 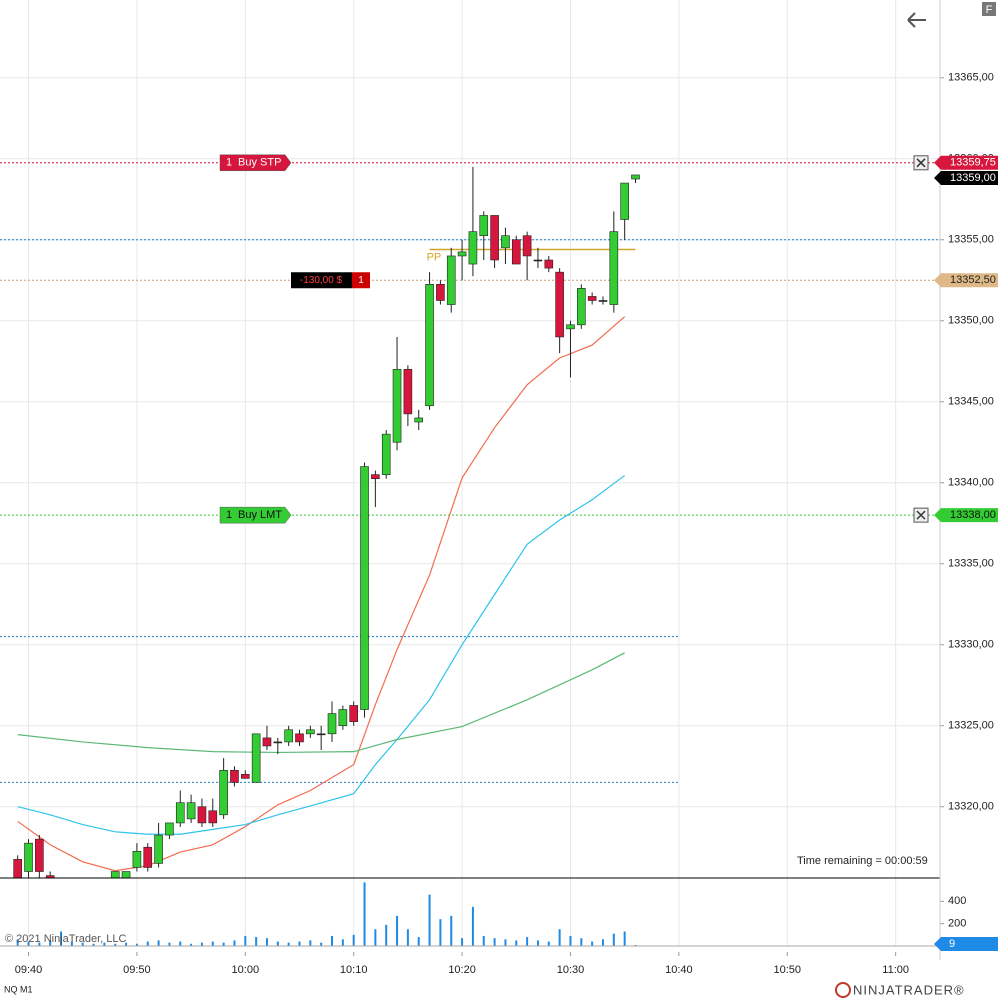 What do you see at coordinates (326, 914) in the screenshot?
I see `volume-pane` at bounding box center [326, 914].